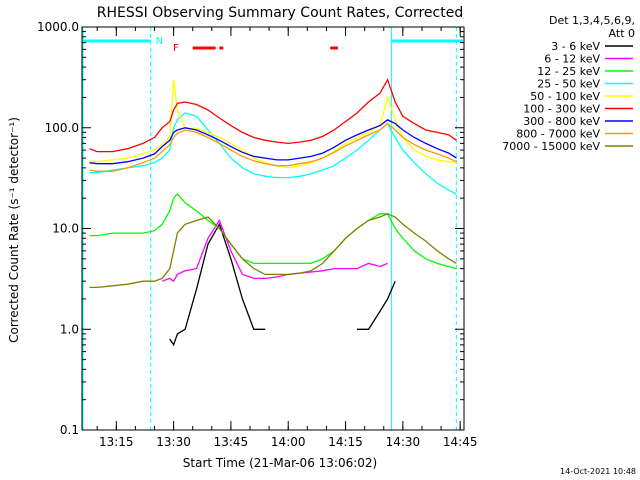 The height and width of the screenshot is (480, 640). What do you see at coordinates (159, 41) in the screenshot?
I see `night-label: N` at bounding box center [159, 41].